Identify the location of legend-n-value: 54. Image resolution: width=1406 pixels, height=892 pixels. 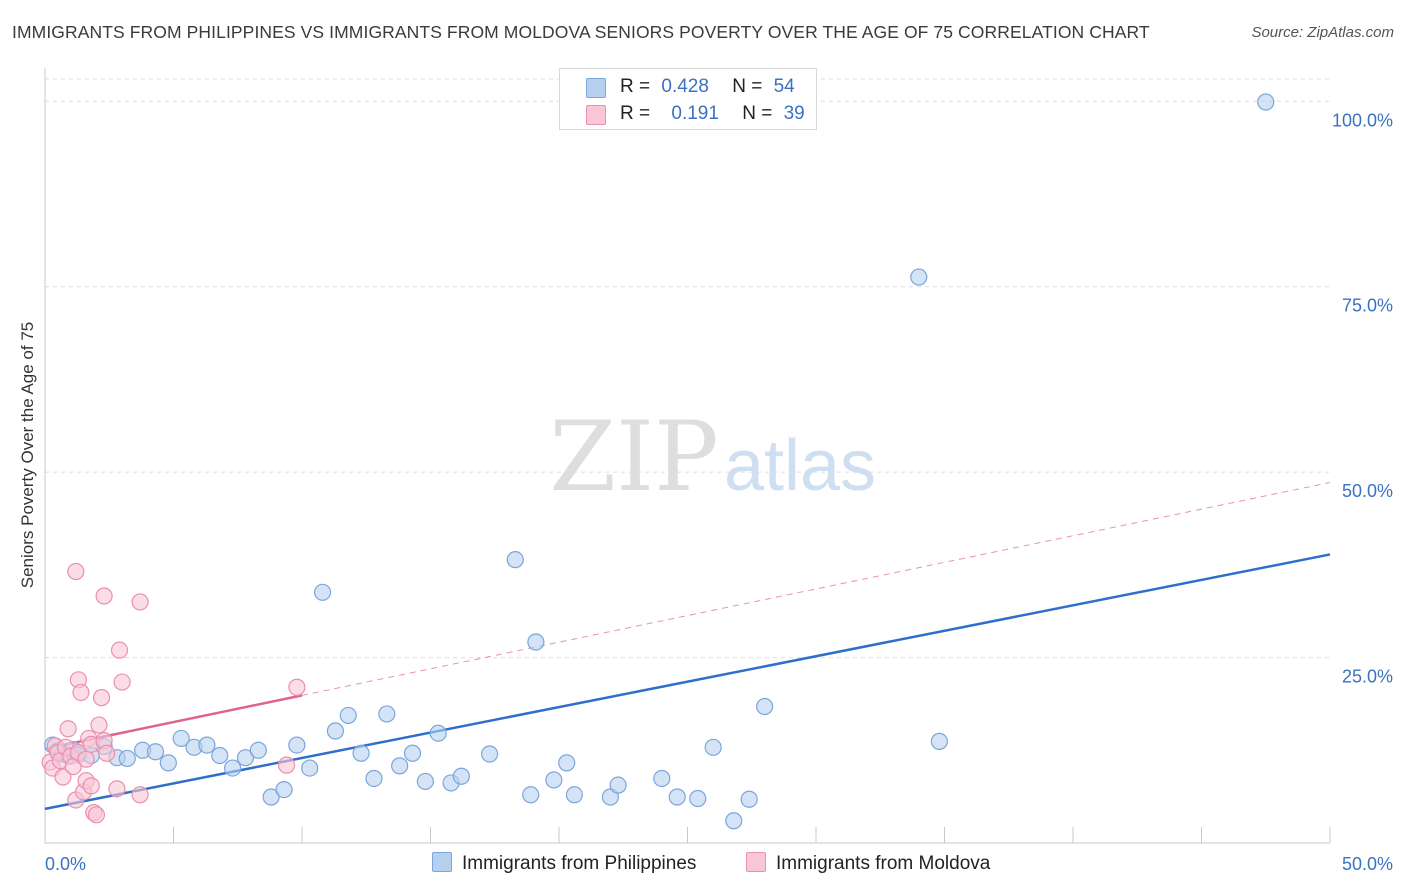
(784, 86).